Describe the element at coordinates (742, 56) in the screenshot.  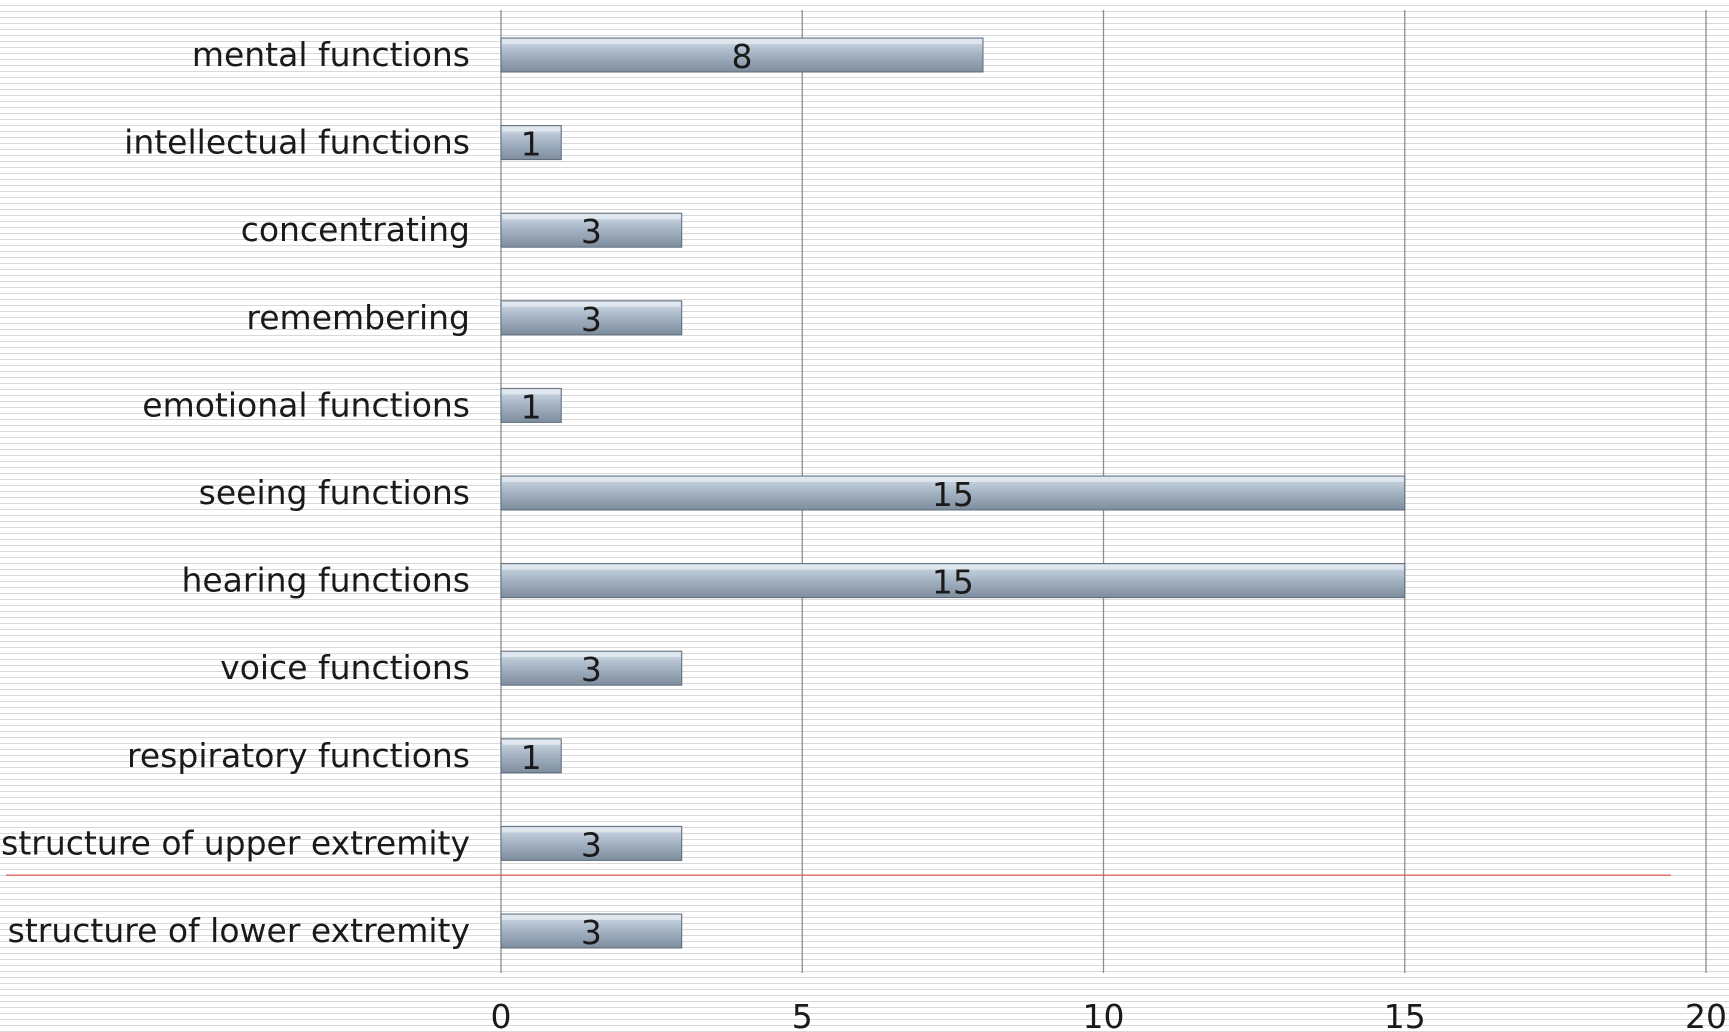
I see `data-label: 8` at that location.